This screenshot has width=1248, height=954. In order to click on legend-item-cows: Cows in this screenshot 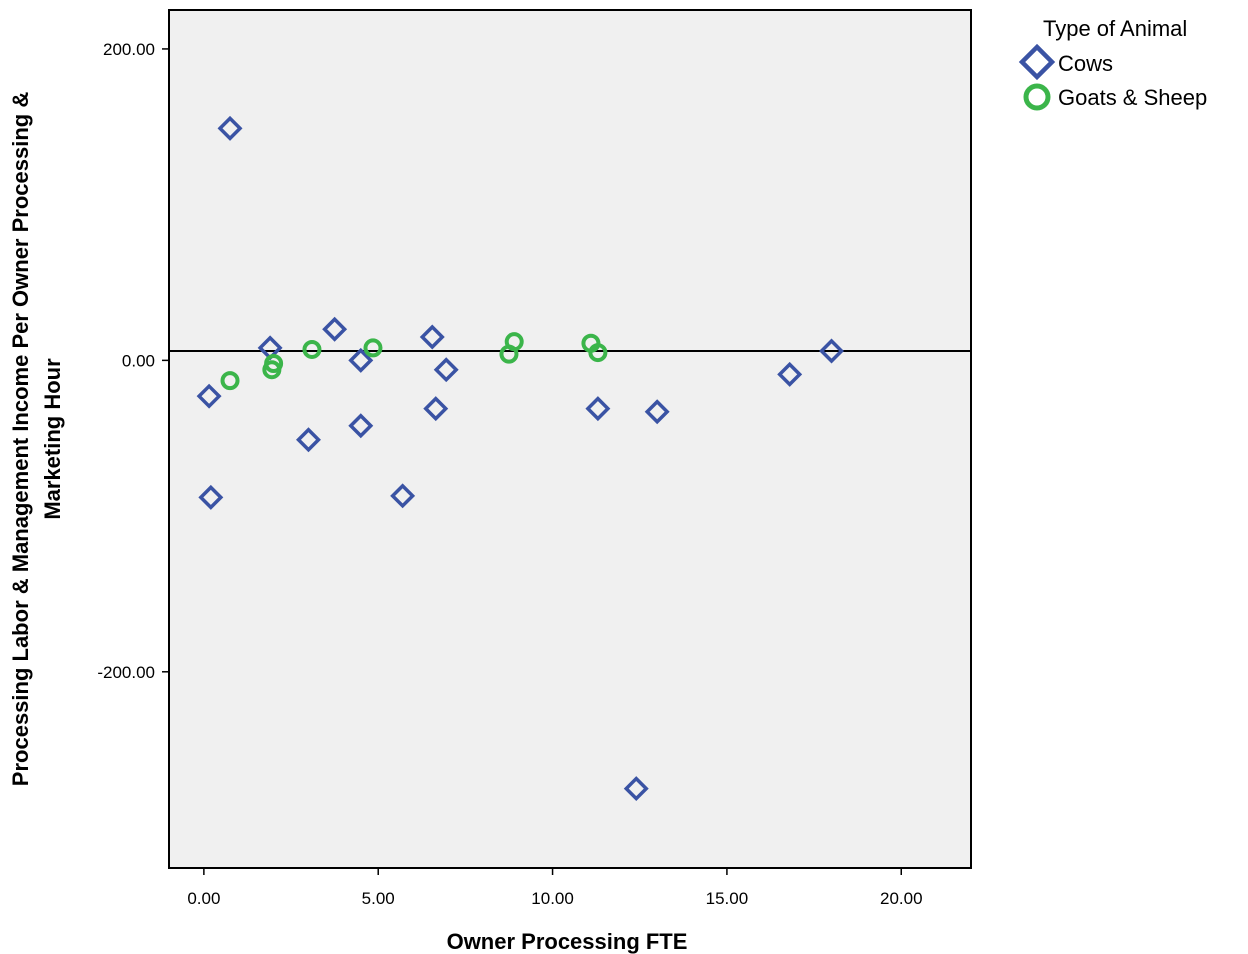, I will do `click(1065, 62)`.